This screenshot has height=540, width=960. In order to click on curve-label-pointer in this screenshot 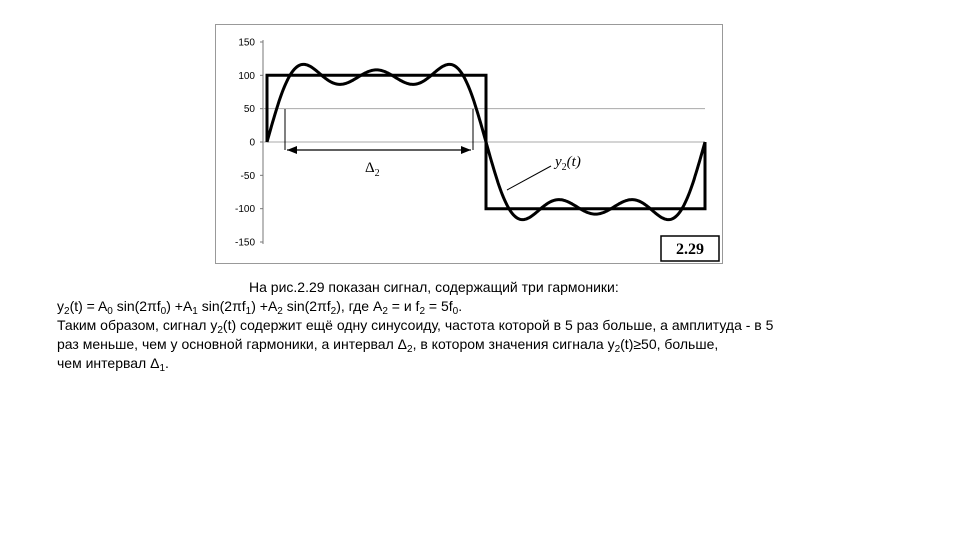, I will do `click(529, 178)`.